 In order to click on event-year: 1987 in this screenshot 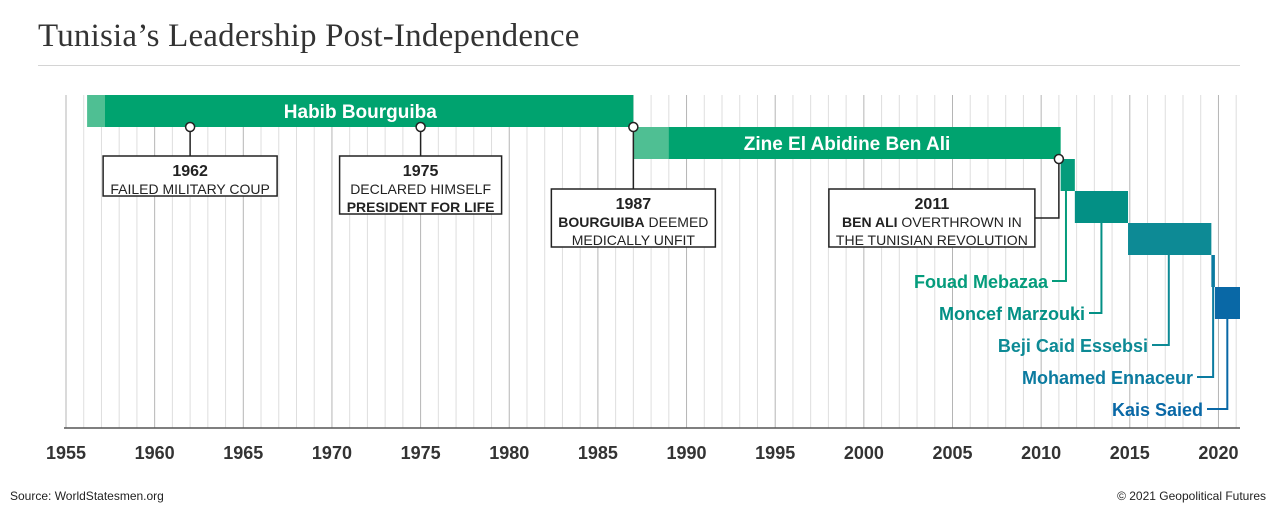, I will do `click(634, 204)`.